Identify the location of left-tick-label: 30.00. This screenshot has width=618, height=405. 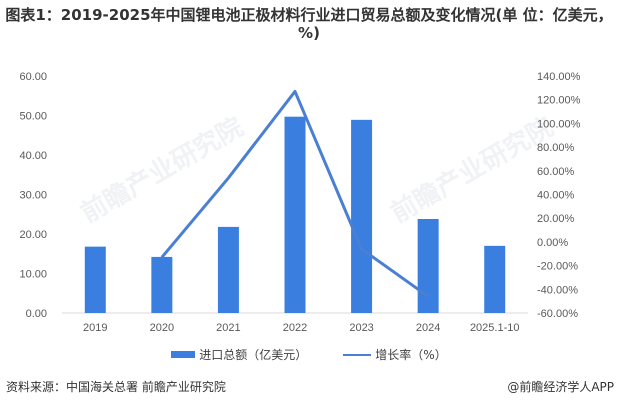
(33, 196).